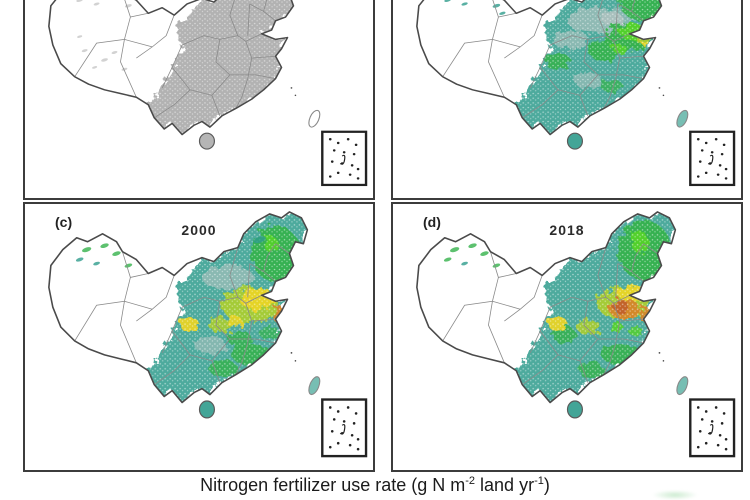 The image size is (750, 500). I want to click on panel-label: (c), so click(64, 222).